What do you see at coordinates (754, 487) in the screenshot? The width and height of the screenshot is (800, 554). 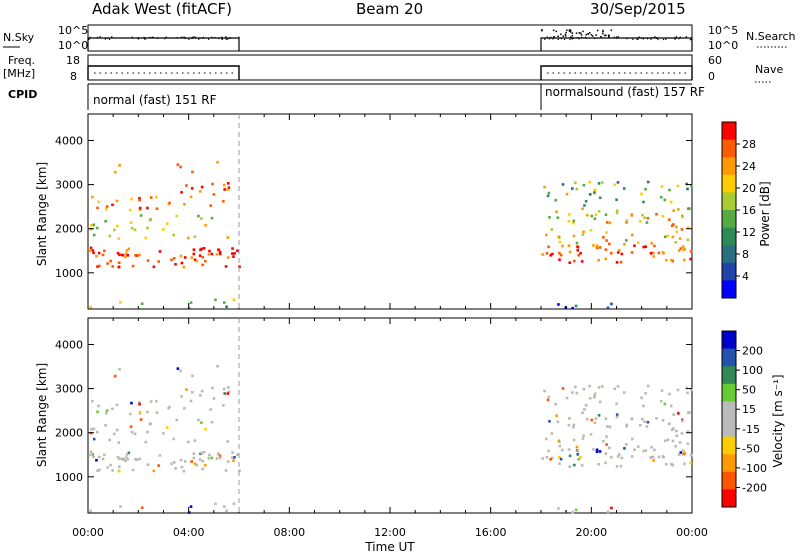 I see `colorbar-tick-label: -200` at bounding box center [754, 487].